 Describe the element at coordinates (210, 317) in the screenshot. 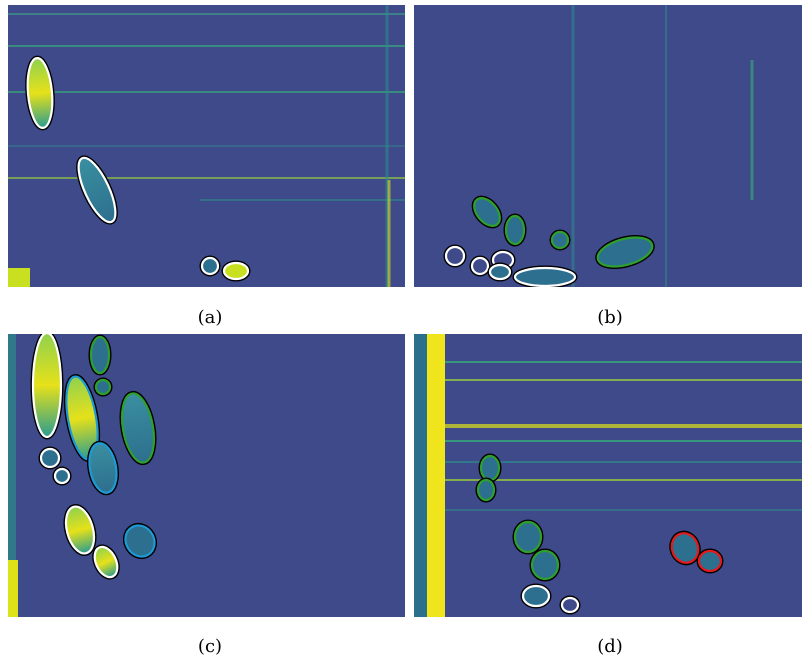

I see `caption: (a)` at that location.